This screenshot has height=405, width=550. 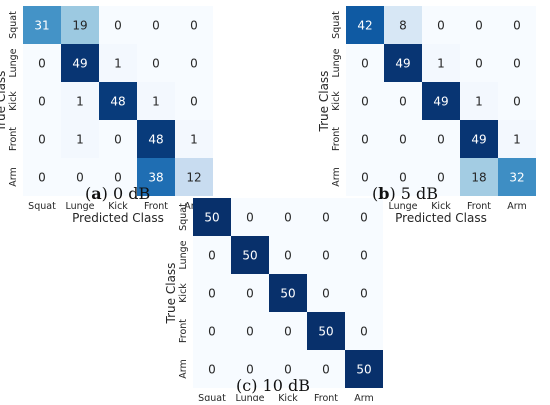 What do you see at coordinates (517, 63) in the screenshot?
I see `heatmap-b-cell-r1-c4` at bounding box center [517, 63].